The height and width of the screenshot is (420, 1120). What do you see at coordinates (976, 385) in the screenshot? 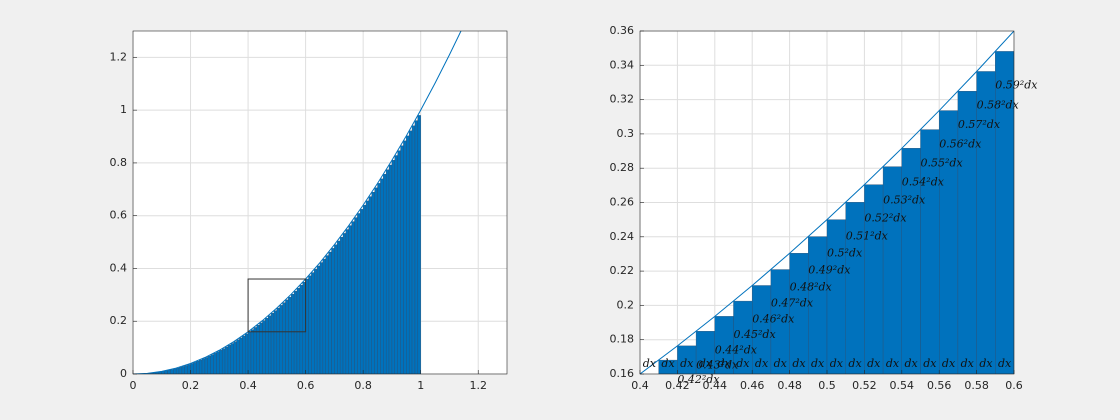
I see `x-tick-label: 0.58` at bounding box center [976, 385].